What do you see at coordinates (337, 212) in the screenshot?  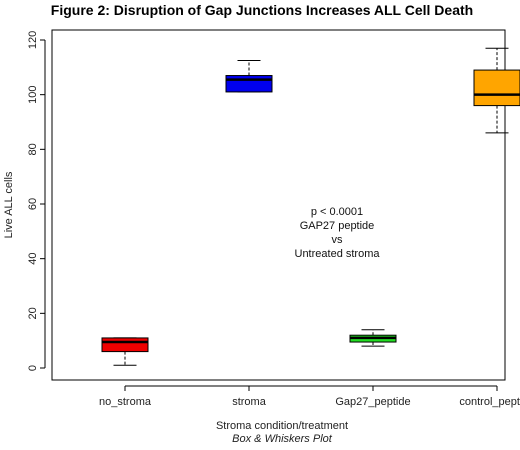 I see `annotation-line-1: p < 0.0001` at bounding box center [337, 212].